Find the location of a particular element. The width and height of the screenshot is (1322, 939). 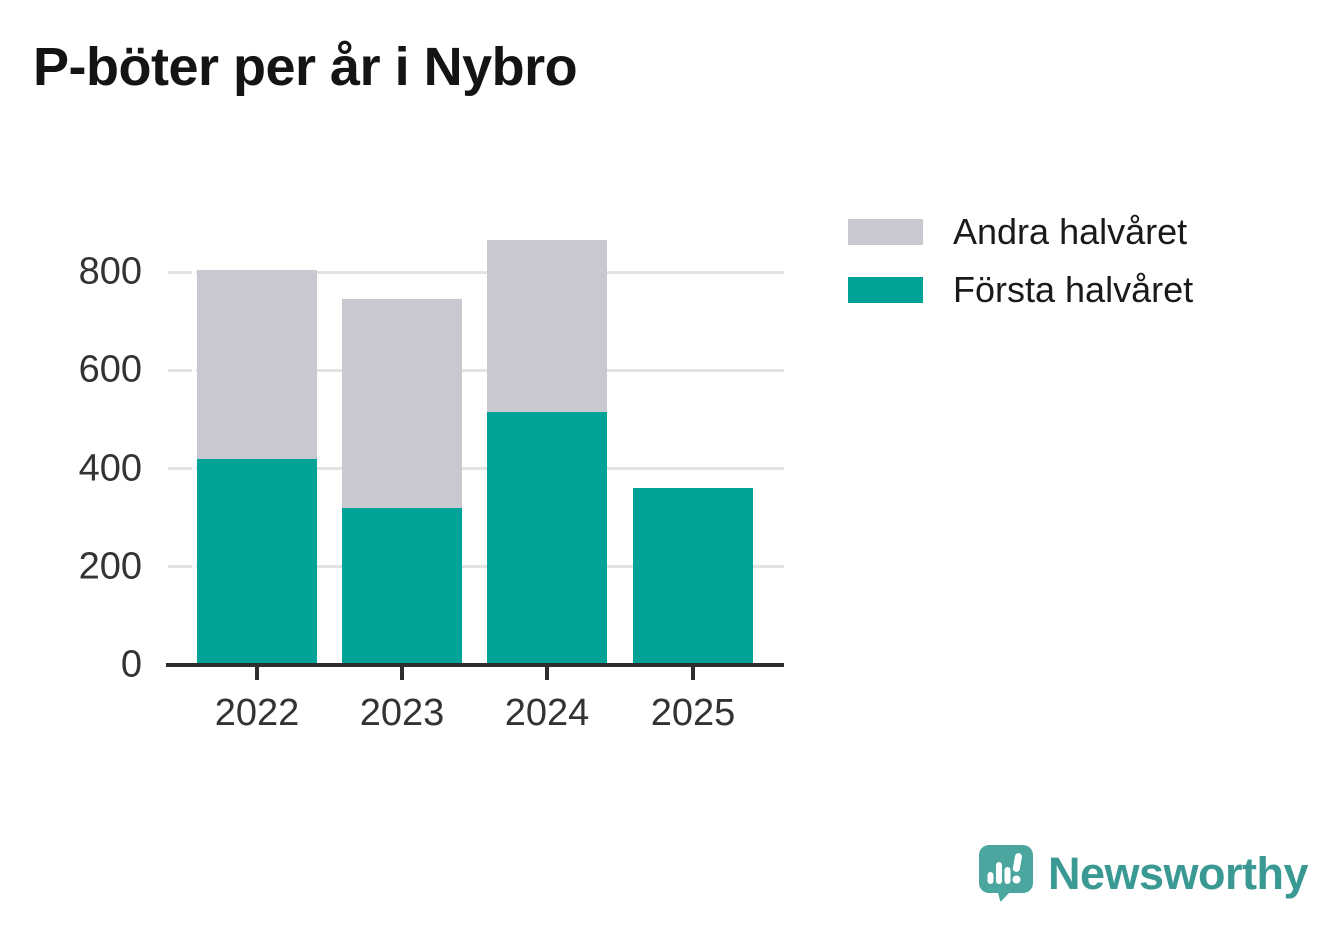

legend-item-forsta-halvaret: Första halvåret is located at coordinates (1021, 289).